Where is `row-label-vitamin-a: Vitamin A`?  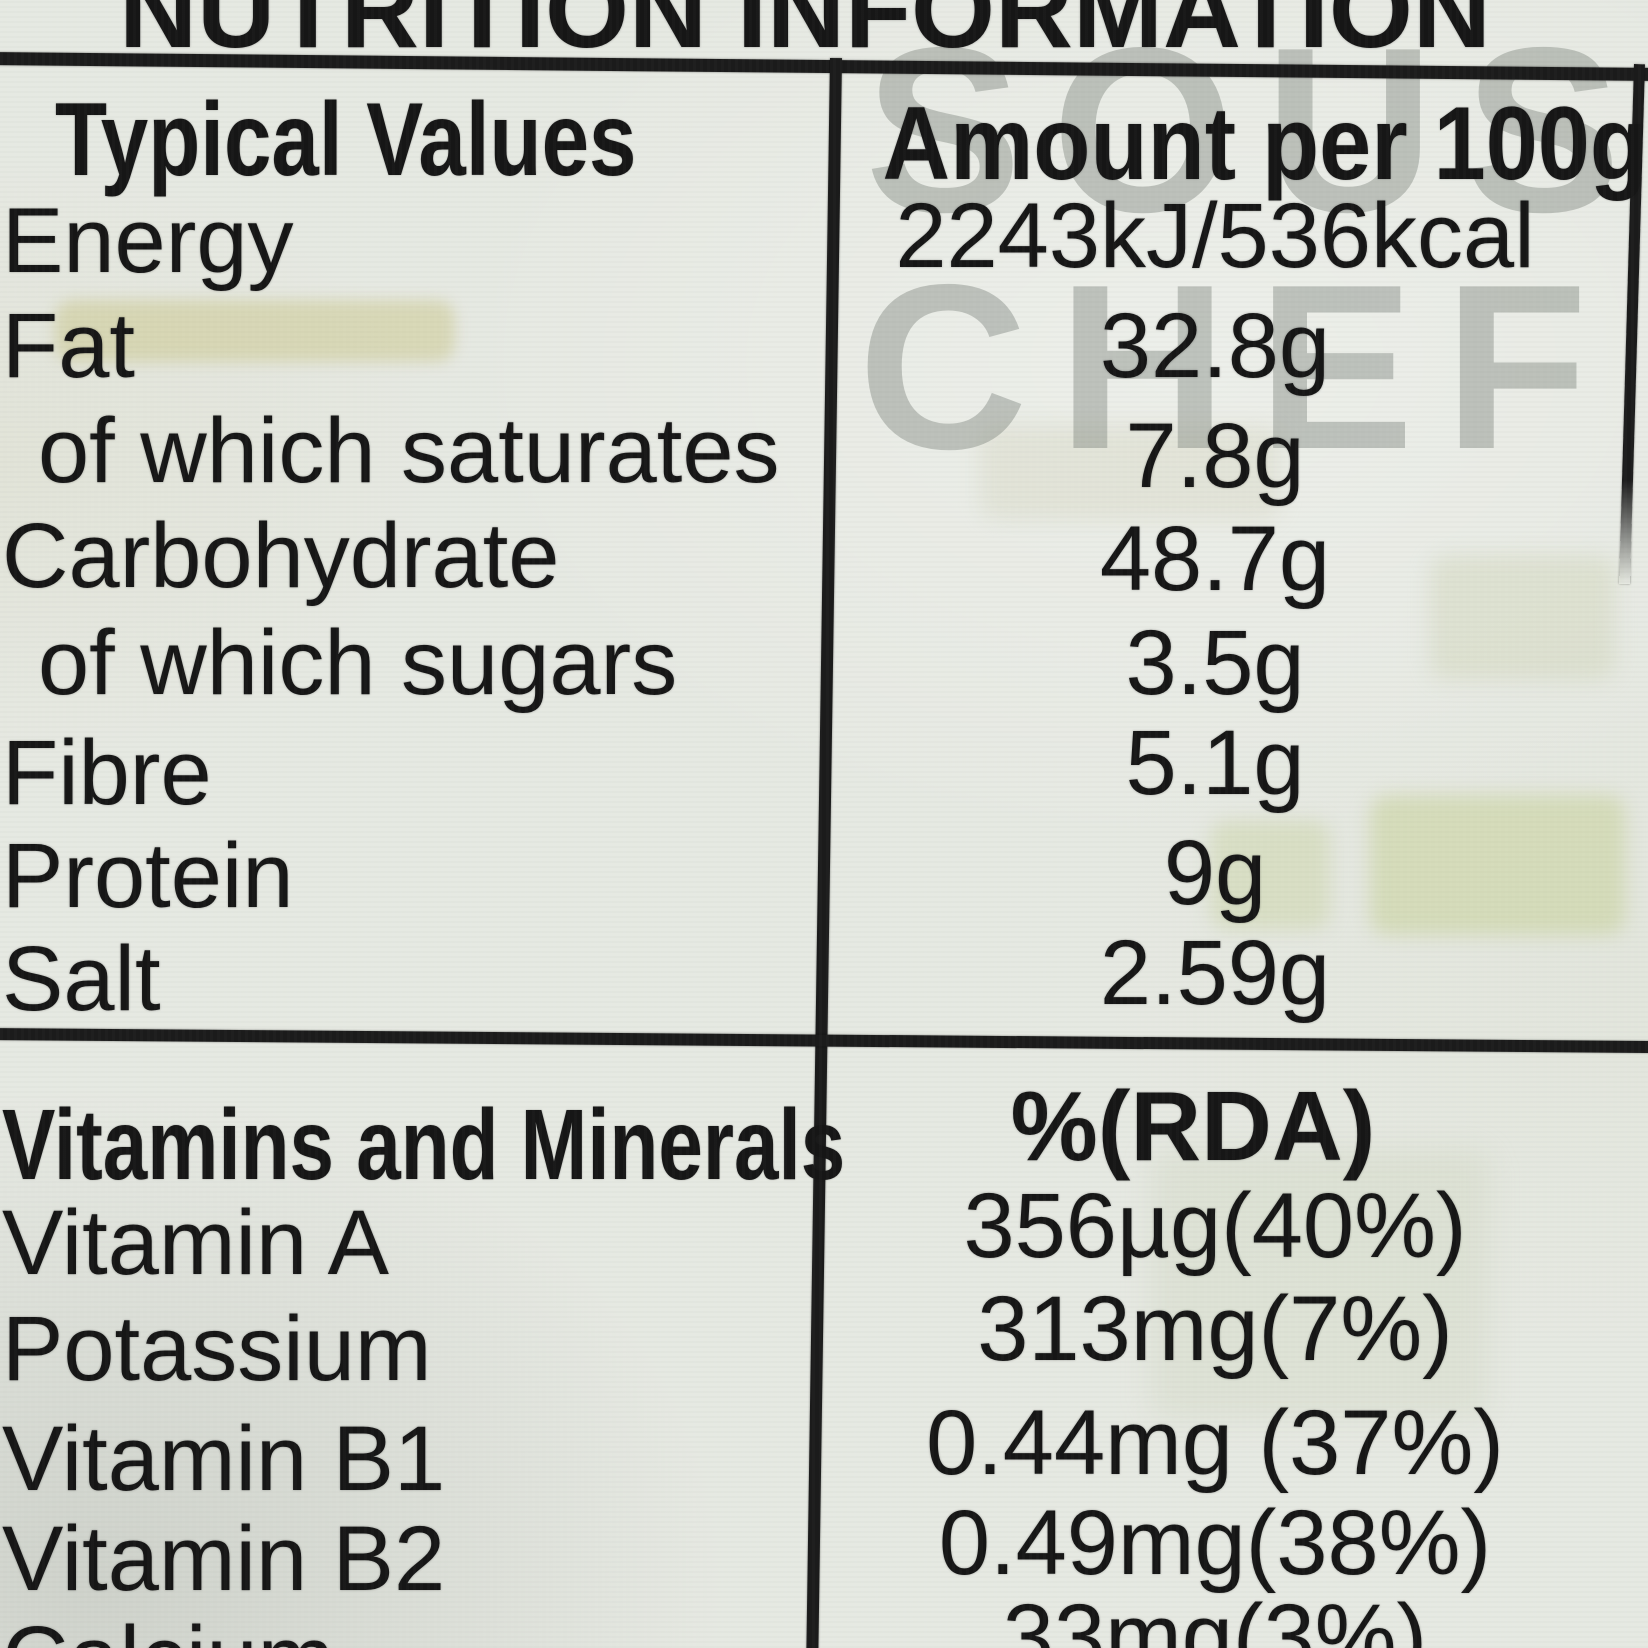
row-label-vitamin-a: Vitamin A is located at coordinates (195, 1243).